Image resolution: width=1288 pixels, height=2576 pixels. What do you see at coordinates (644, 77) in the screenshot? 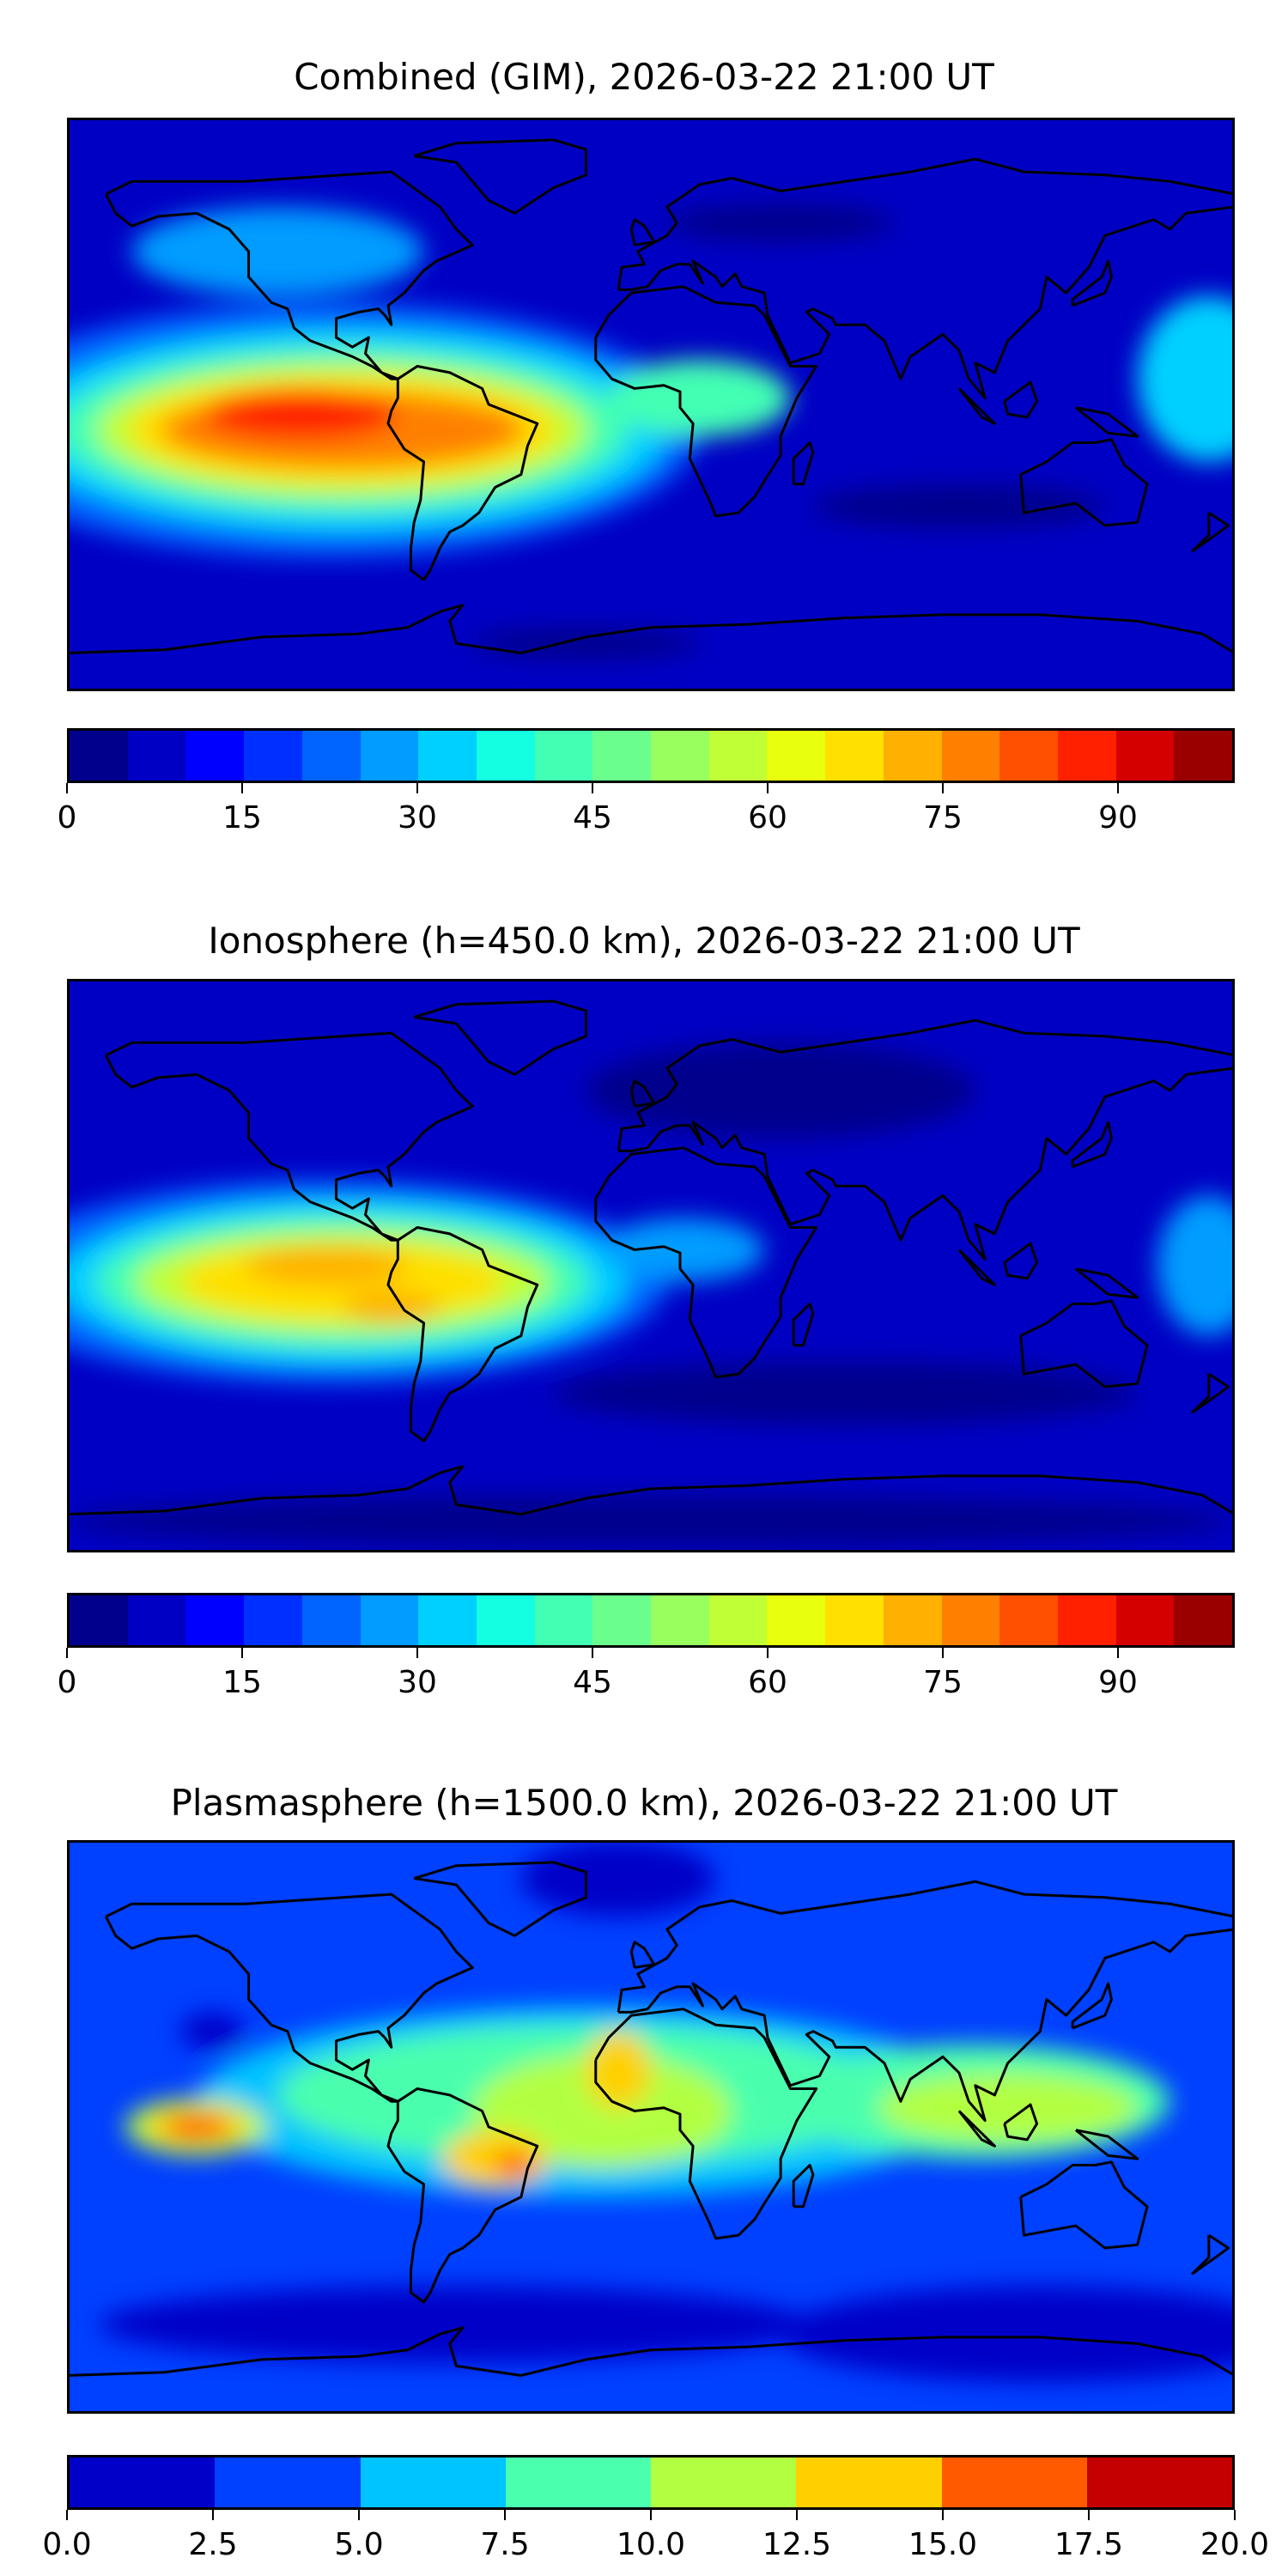
I see `panel-title-combined: Combined (GIM), 2026-03-22 21:00 UT` at bounding box center [644, 77].